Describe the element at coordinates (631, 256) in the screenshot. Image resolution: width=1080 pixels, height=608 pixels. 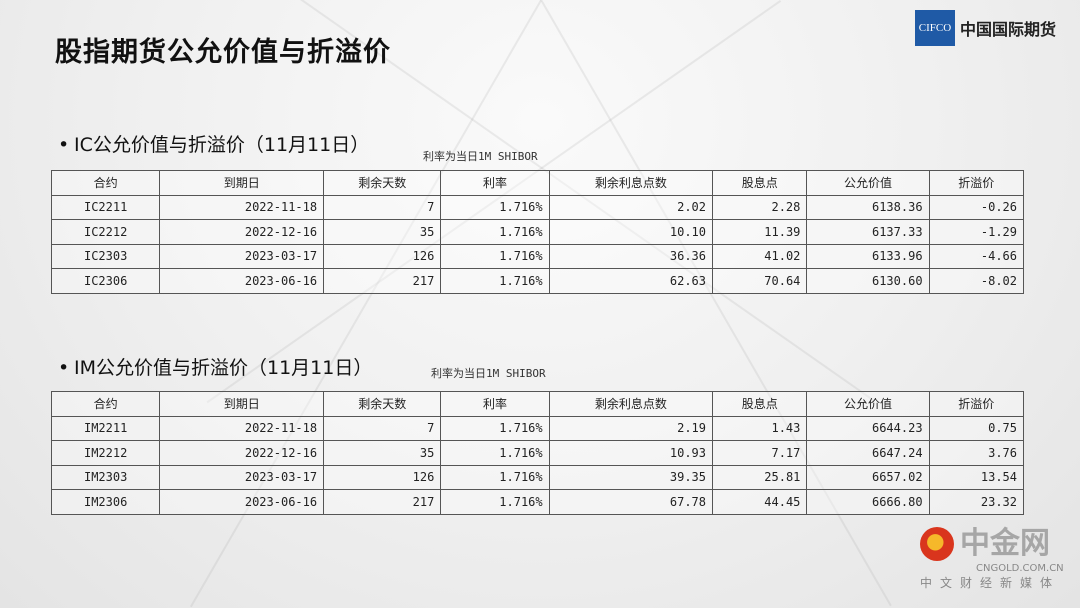
I see `table-cell: 36.36` at that location.